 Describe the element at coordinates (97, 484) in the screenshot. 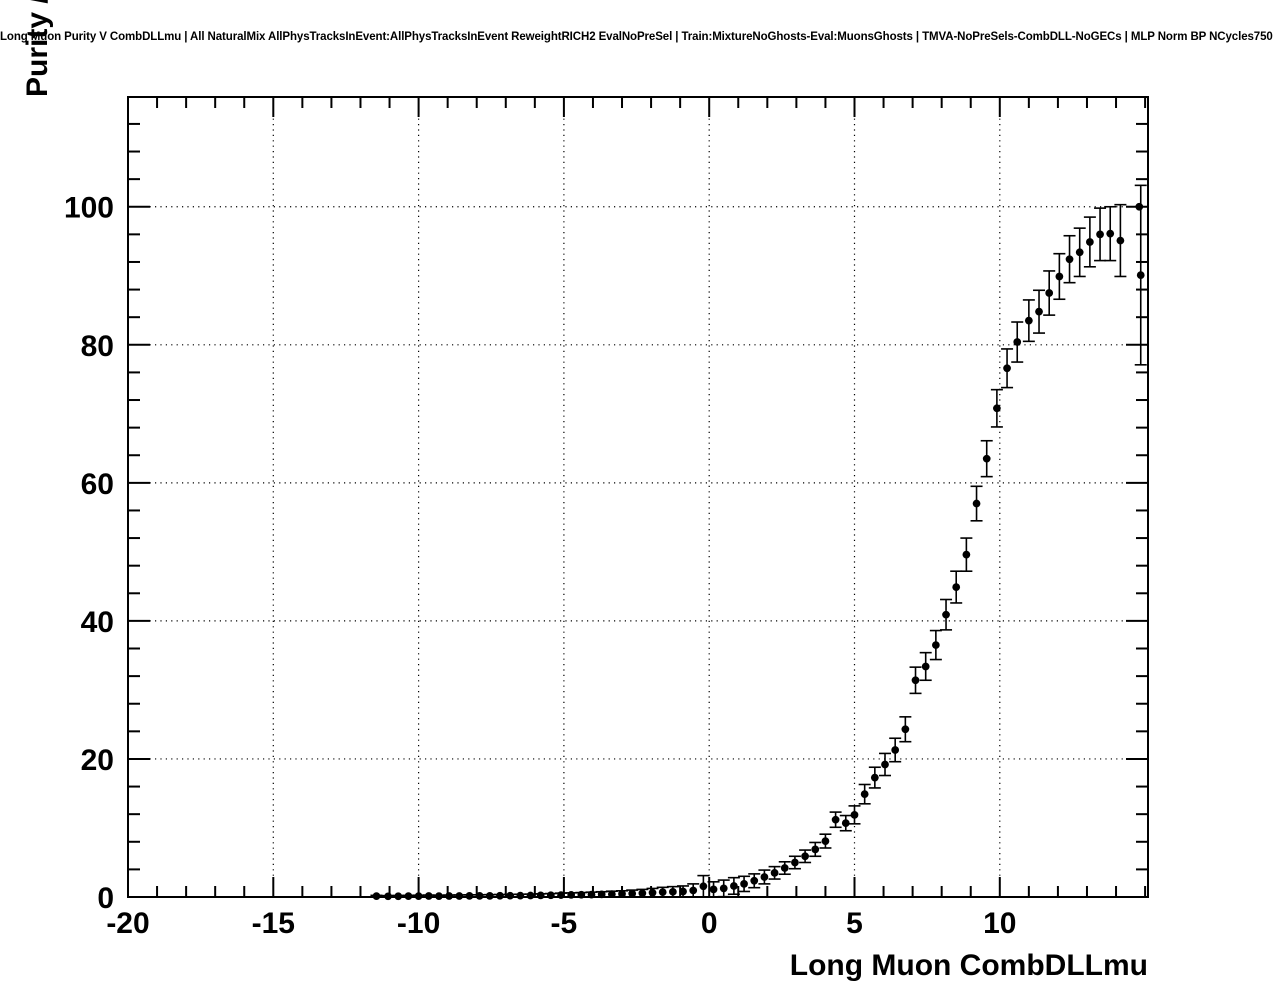

I see `y-tick-label: 60` at that location.